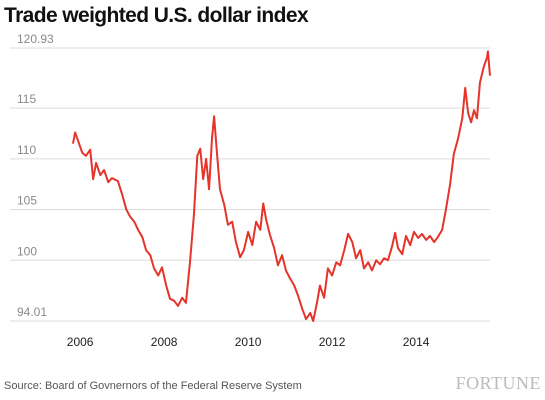 The width and height of the screenshot is (545, 400). Describe the element at coordinates (498, 383) in the screenshot. I see `logo: FORTUNE` at that location.